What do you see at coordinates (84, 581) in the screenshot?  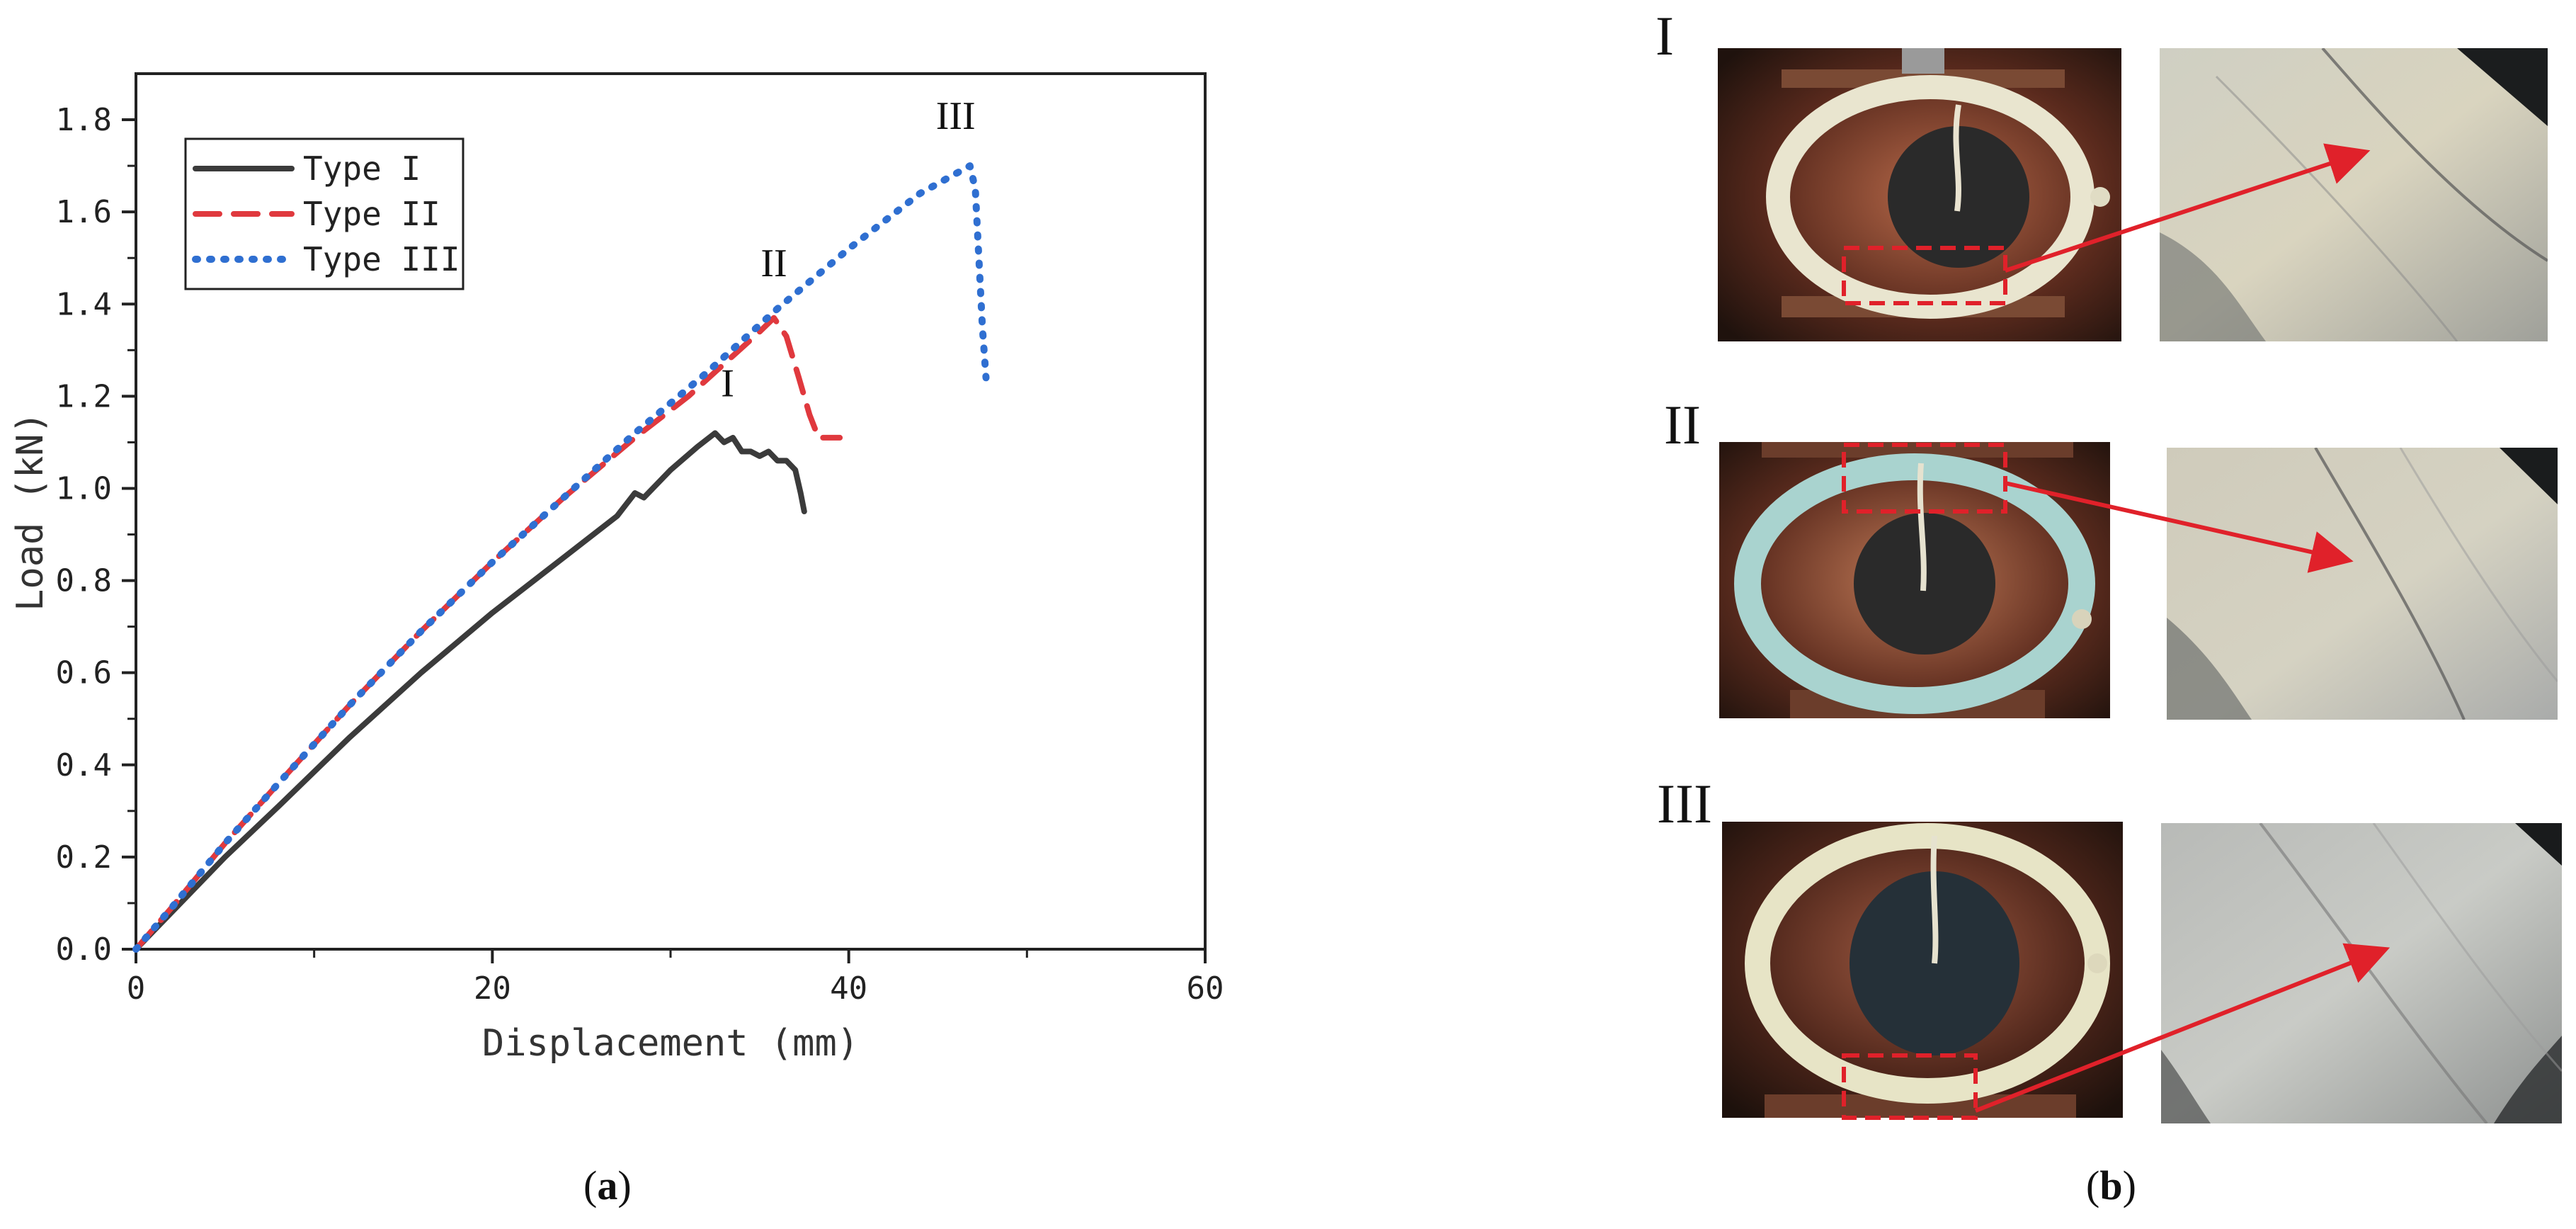 I see `y-tick-label: 0.8` at bounding box center [84, 581].